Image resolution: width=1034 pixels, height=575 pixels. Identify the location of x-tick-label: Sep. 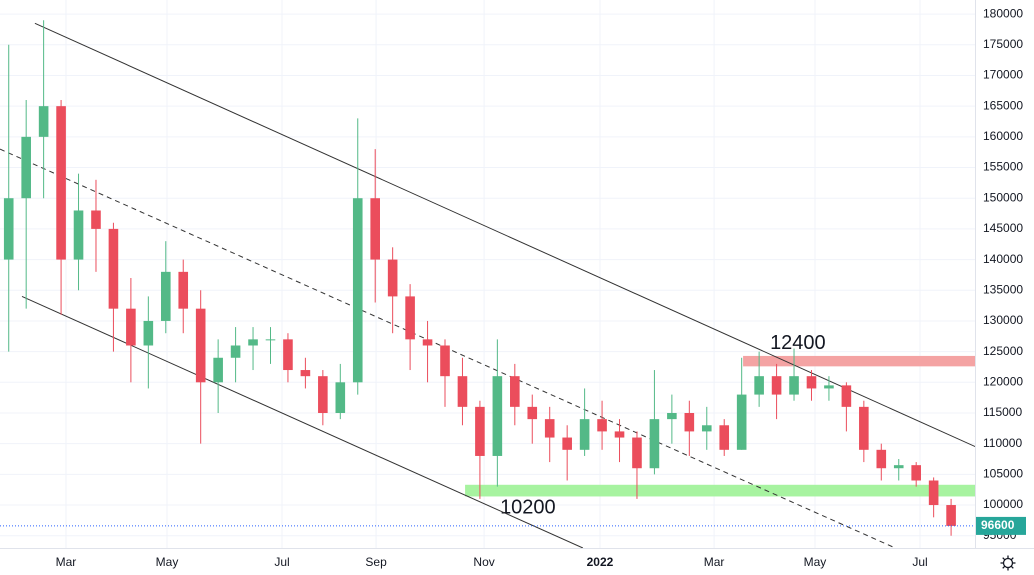
(376, 562).